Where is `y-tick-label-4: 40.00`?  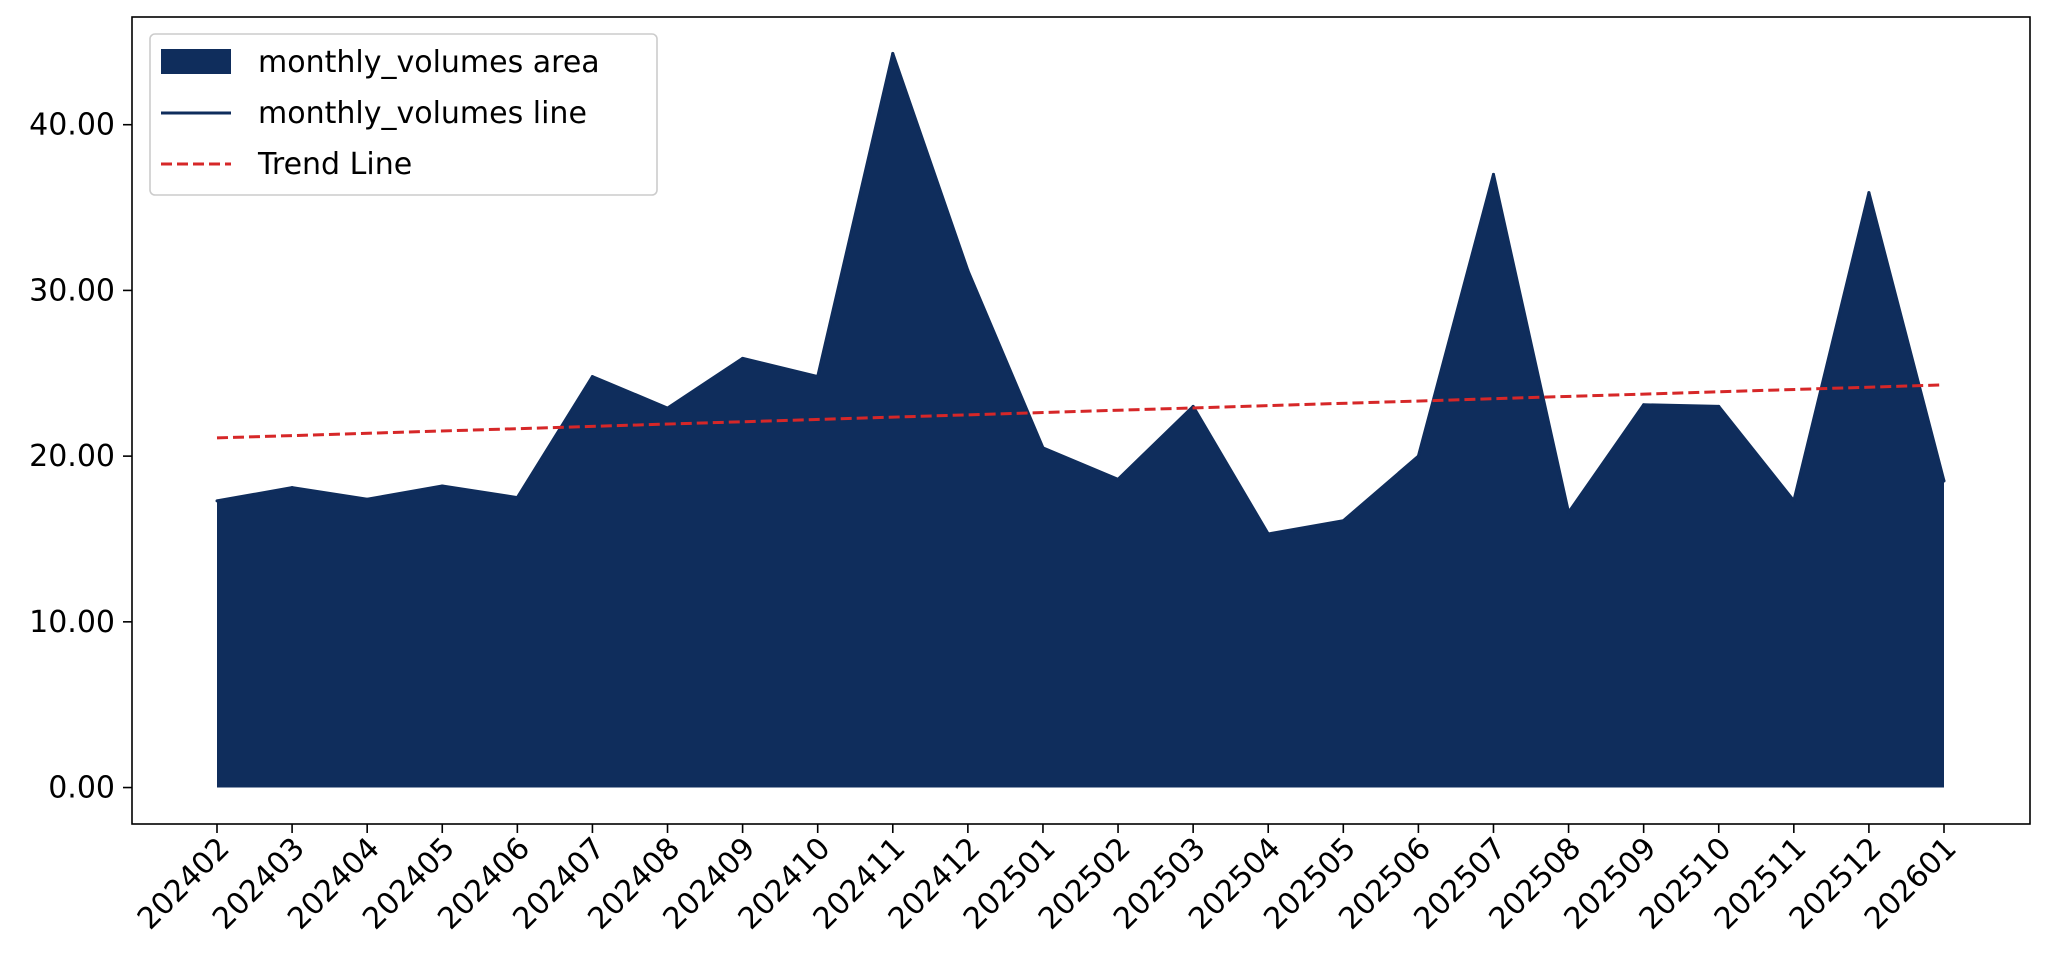
y-tick-label-4: 40.00 is located at coordinates (72, 125).